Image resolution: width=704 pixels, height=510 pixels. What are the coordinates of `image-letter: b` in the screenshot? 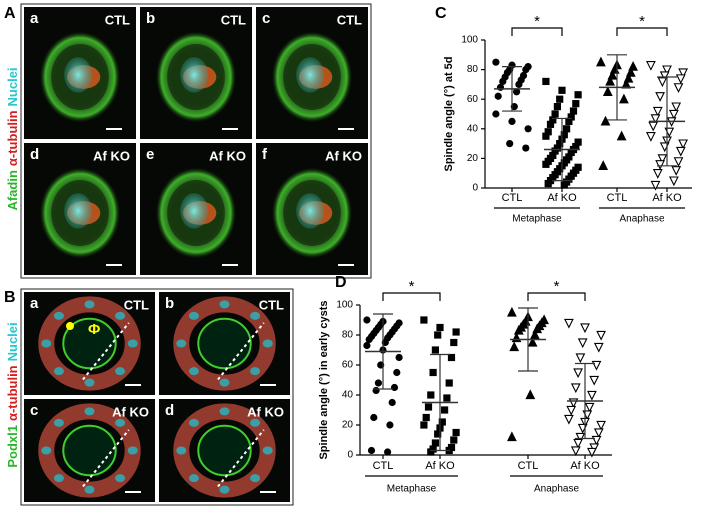 It's located at (150, 18).